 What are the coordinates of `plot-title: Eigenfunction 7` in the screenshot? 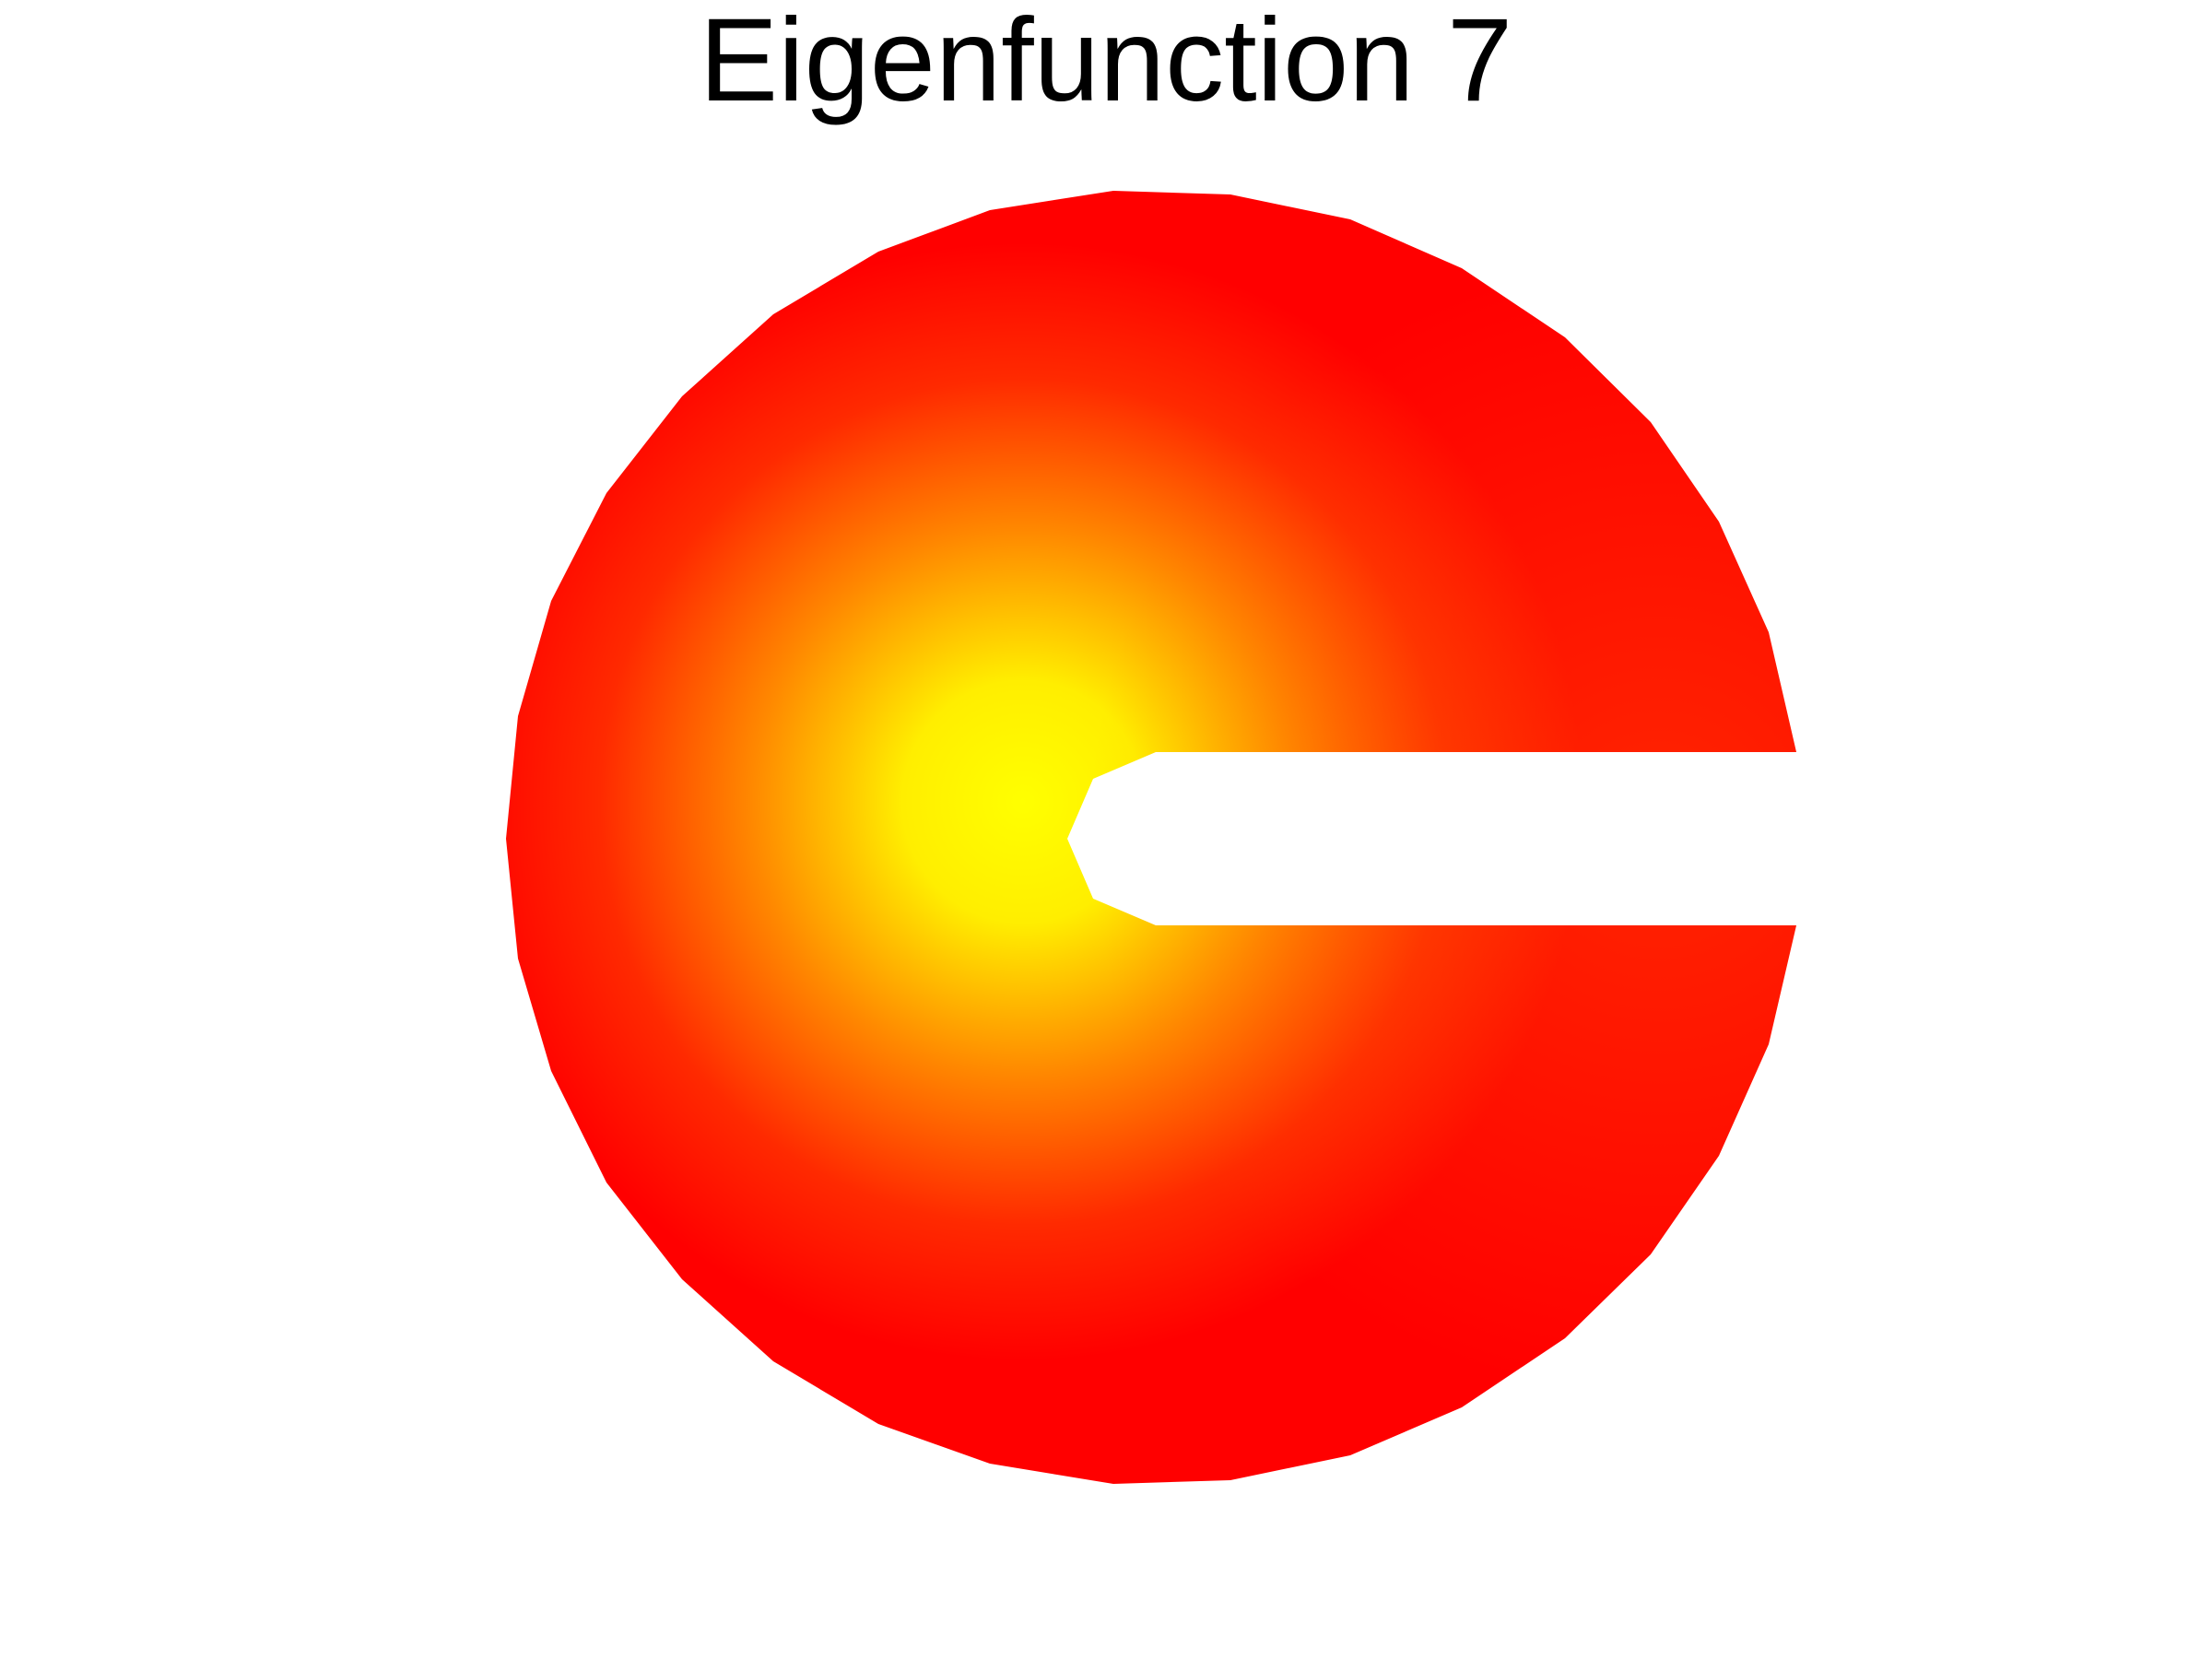 It's located at (1106, 63).